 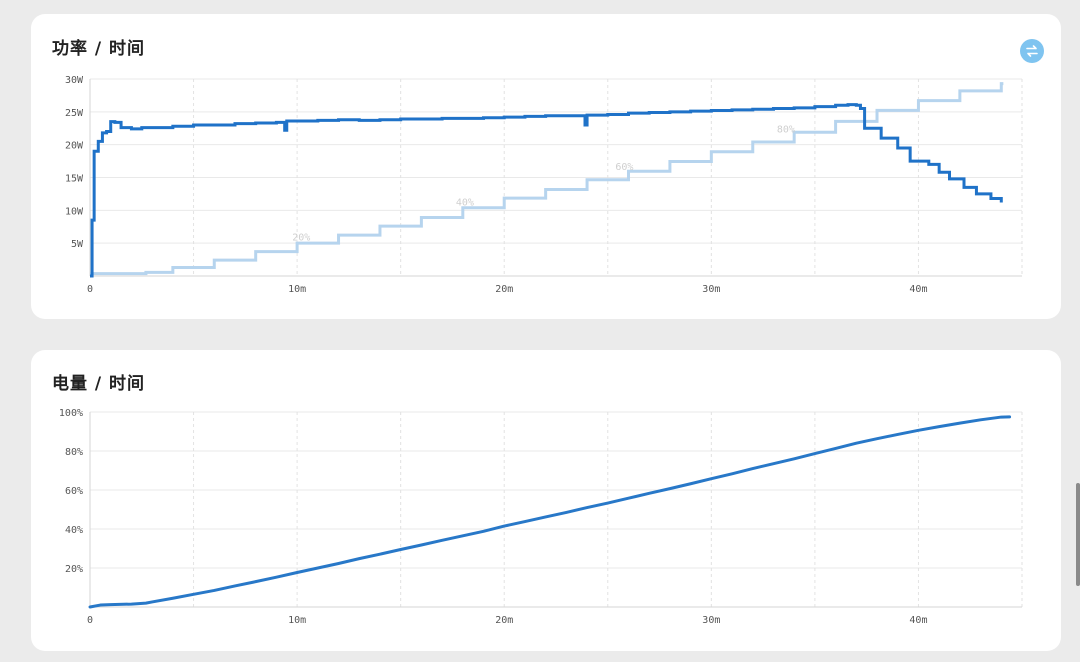 What do you see at coordinates (624, 167) in the screenshot?
I see `overlay-percent-label: 60%` at bounding box center [624, 167].